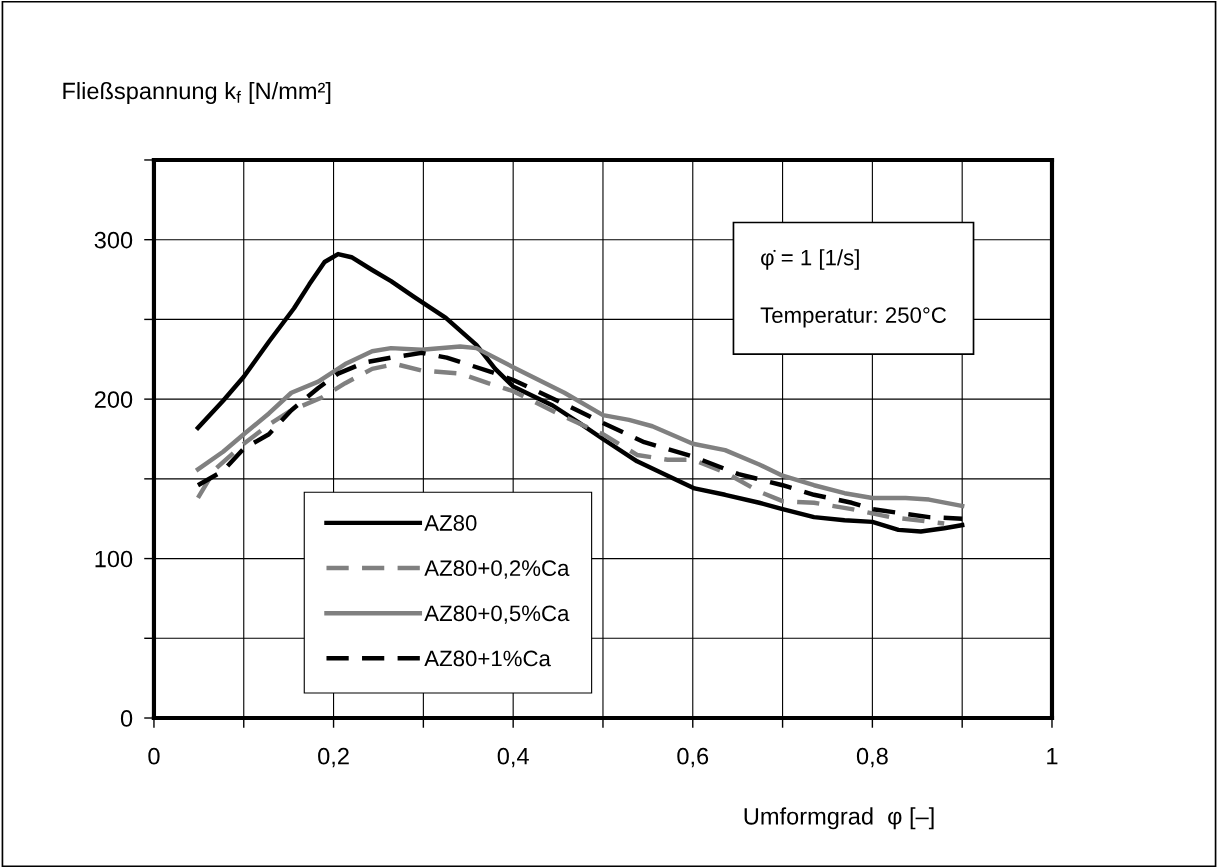 The width and height of the screenshot is (1218, 868). I want to click on x-tick-label: 0,8, so click(872, 757).